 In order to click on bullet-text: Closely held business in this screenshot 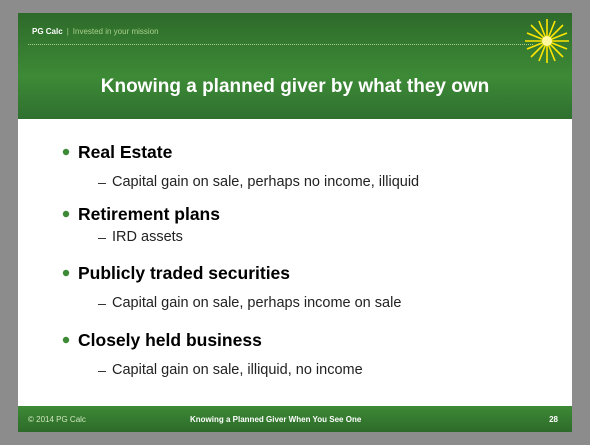, I will do `click(170, 340)`.